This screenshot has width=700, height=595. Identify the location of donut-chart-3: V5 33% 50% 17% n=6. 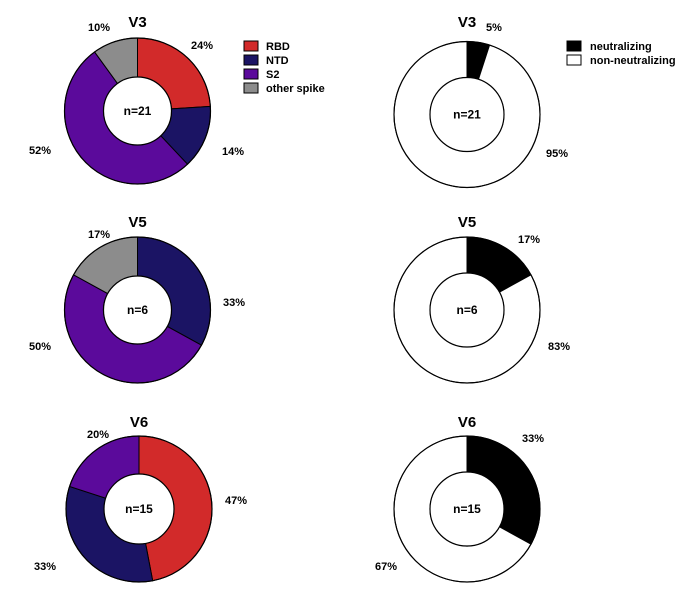
(137, 299).